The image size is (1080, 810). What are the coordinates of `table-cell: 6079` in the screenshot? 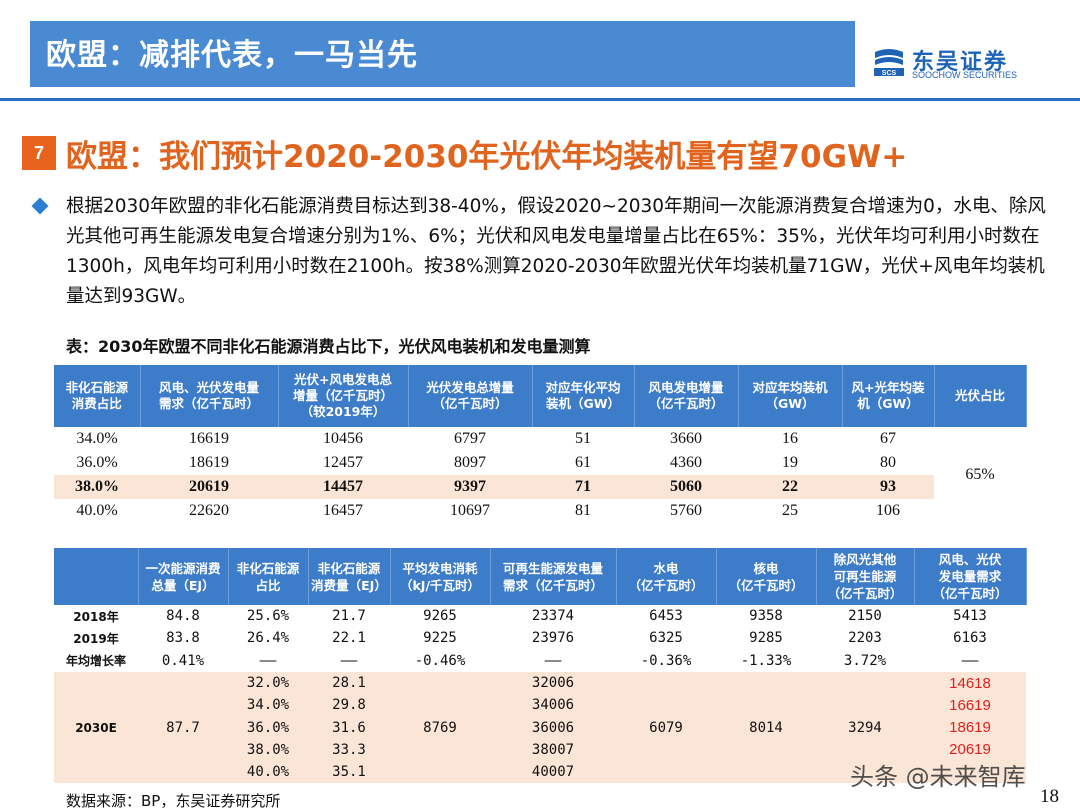 It's located at (666, 727).